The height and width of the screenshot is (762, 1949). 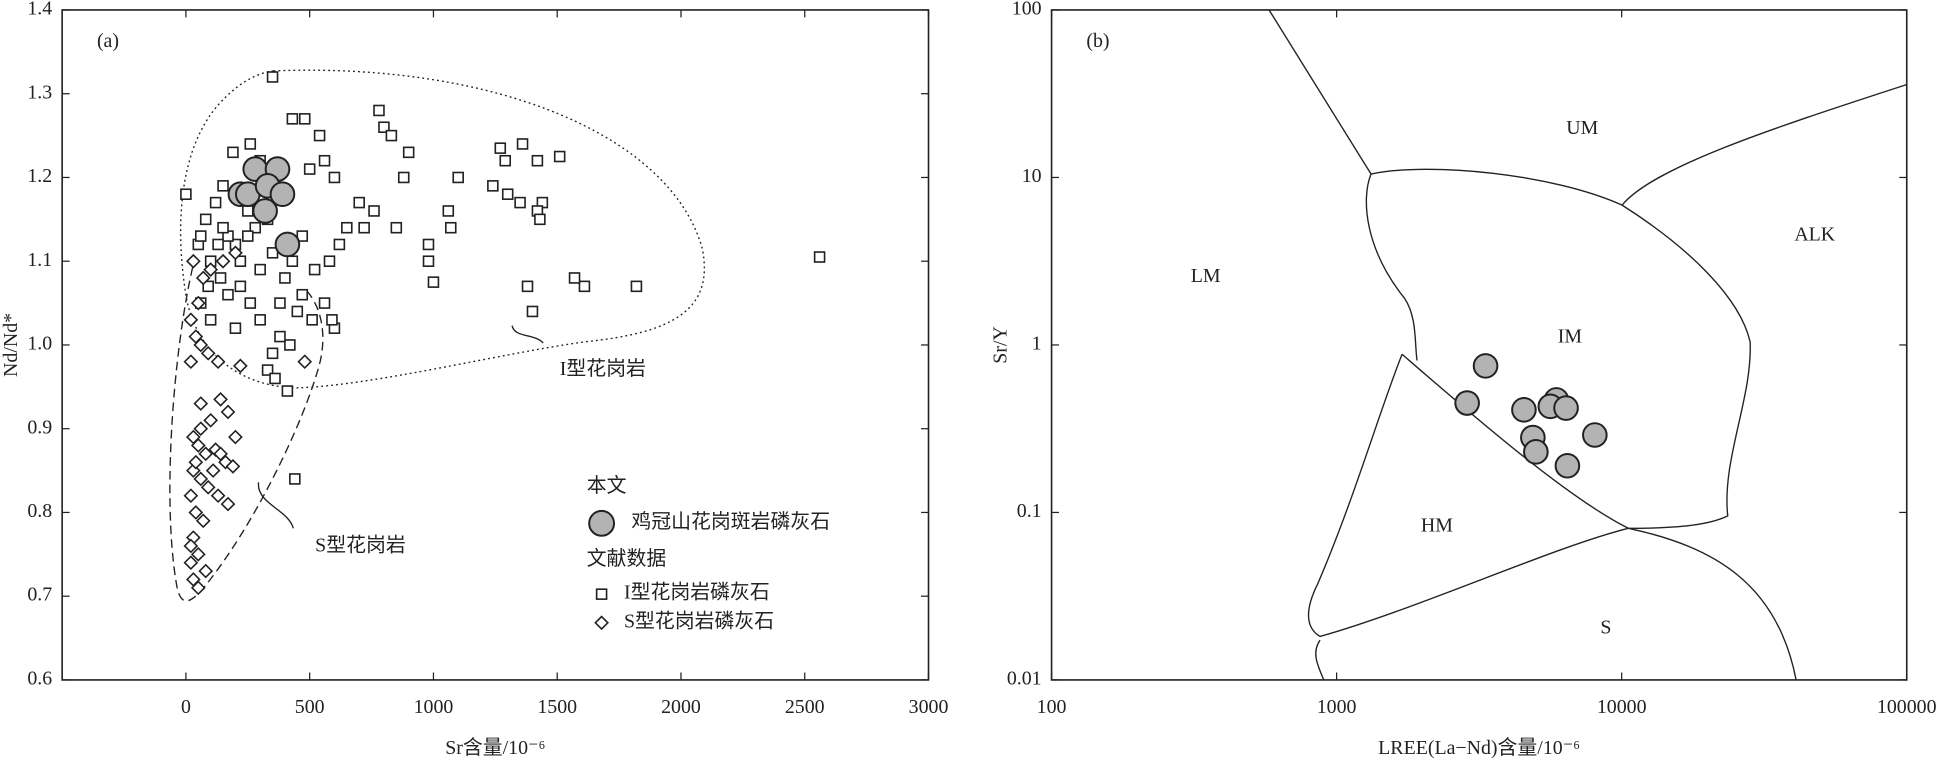 I want to click on y-tick-label: 1.3, so click(x=39, y=92).